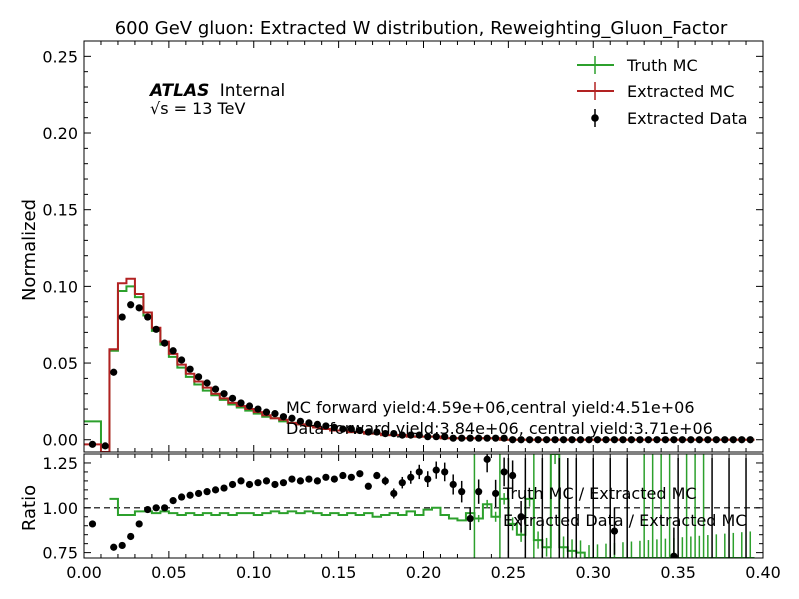  What do you see at coordinates (84, 572) in the screenshot?
I see `x-tick-label: 0.00` at bounding box center [84, 572].